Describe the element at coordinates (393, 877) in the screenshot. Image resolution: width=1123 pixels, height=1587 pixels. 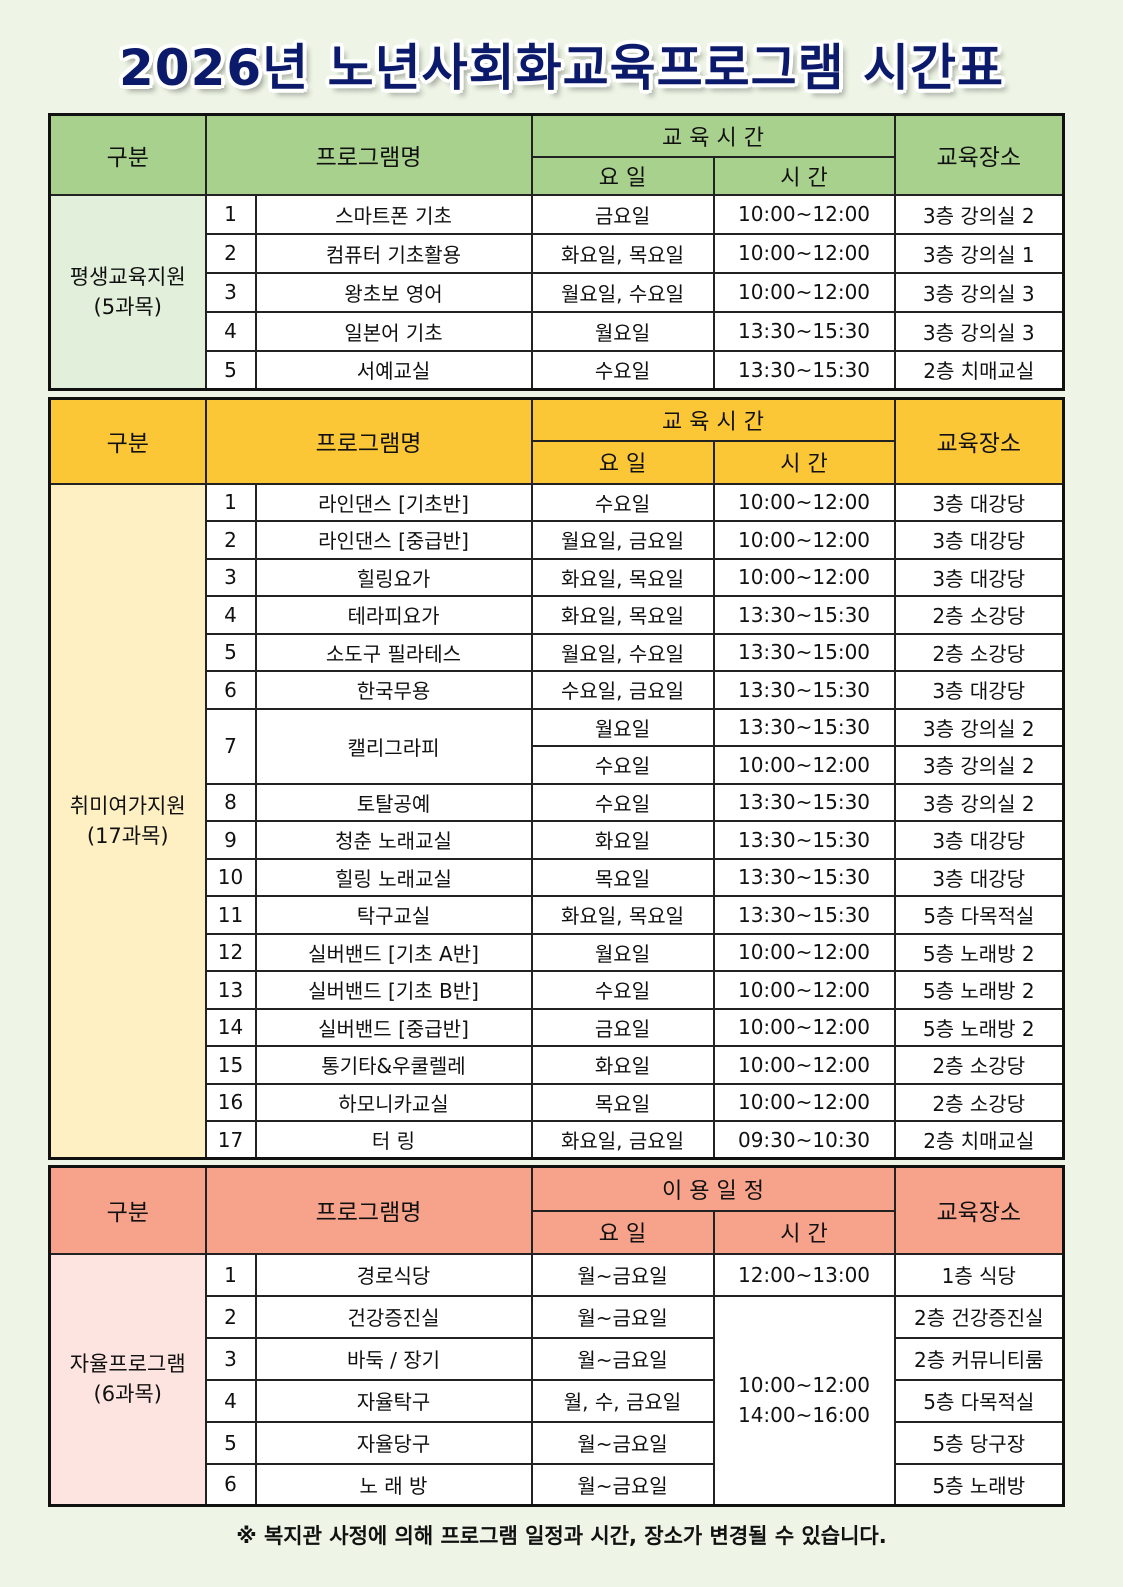
I see `program-name: 힐링 노래교실` at that location.